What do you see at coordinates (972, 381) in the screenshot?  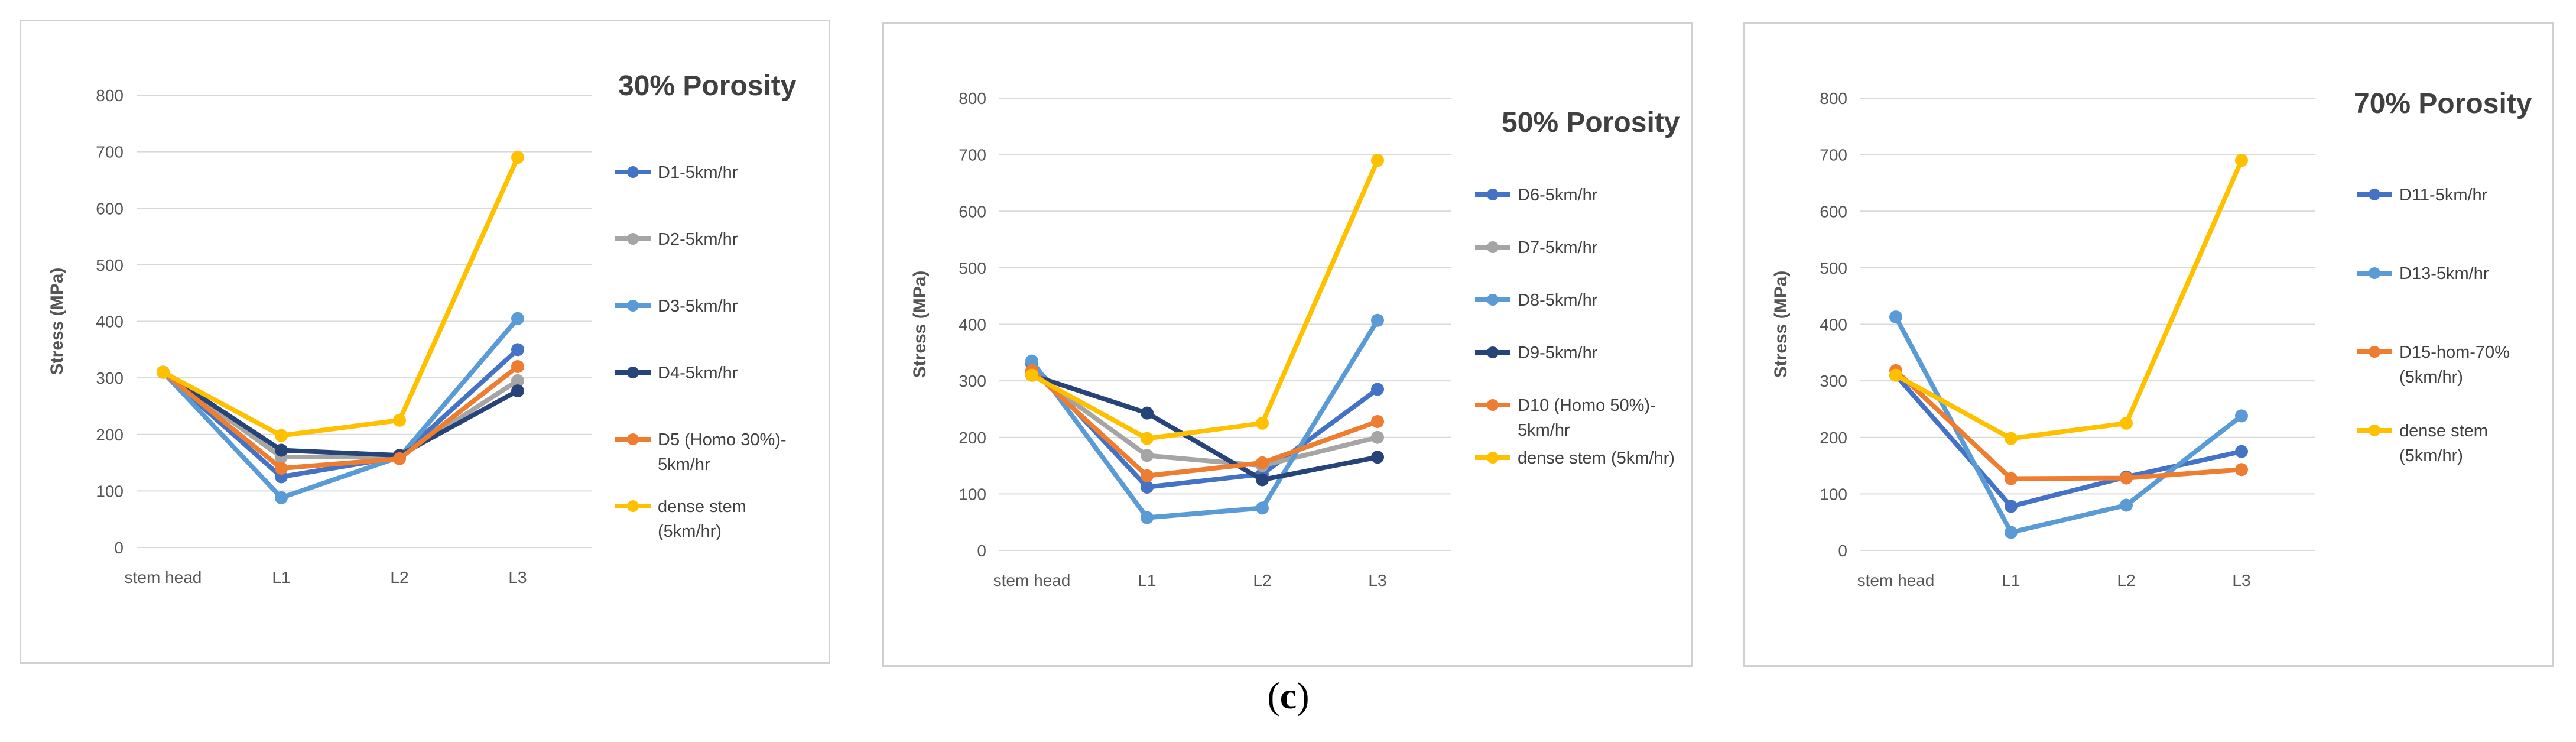 I see `y-tick-300: 300` at bounding box center [972, 381].